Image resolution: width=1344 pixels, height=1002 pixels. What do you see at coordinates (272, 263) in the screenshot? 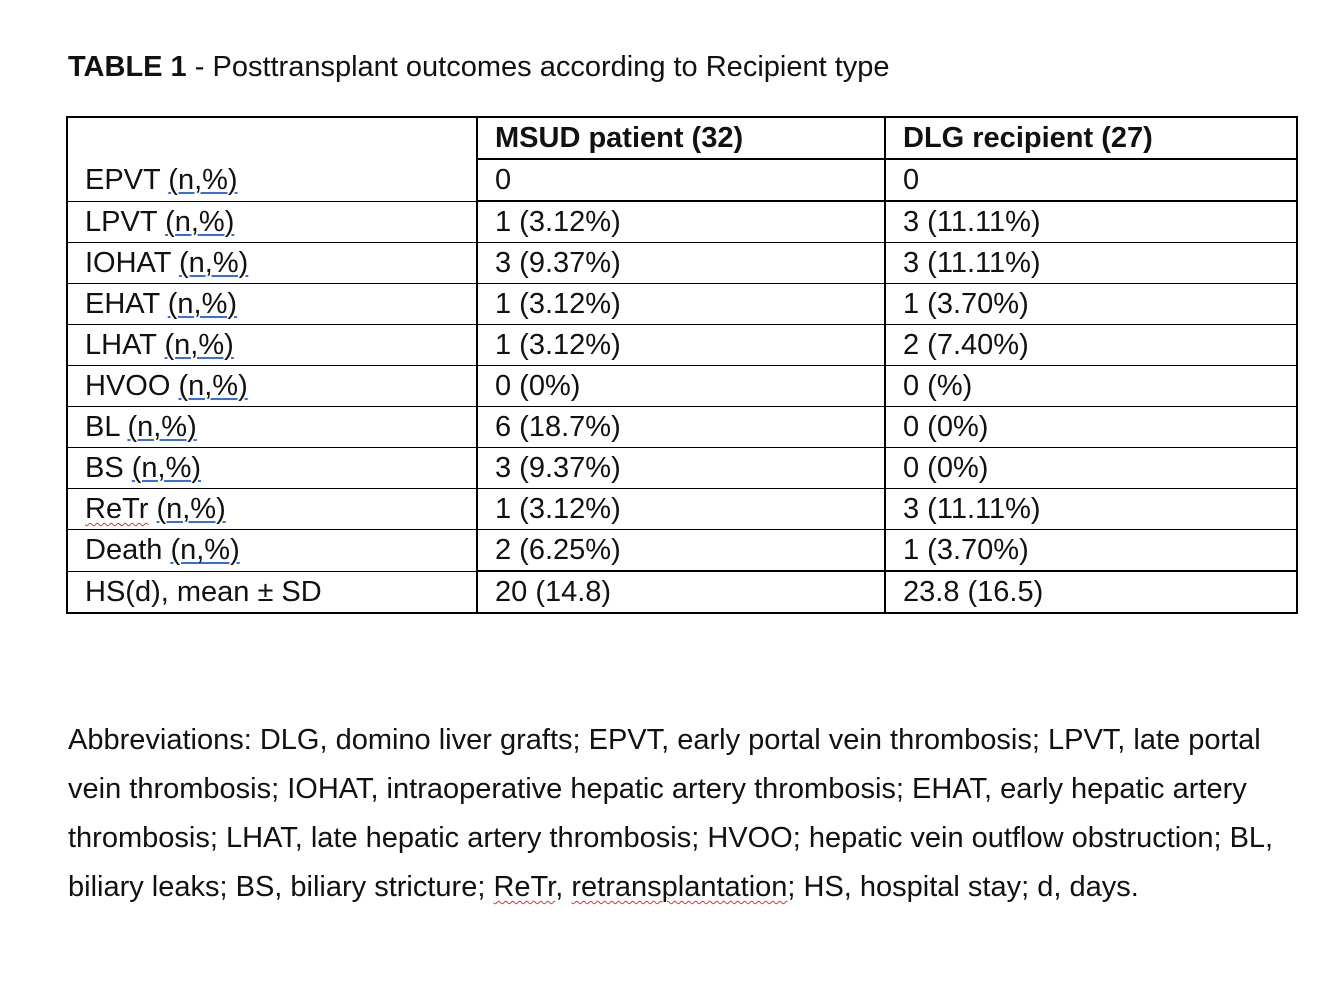
I see `row-label: IOHAT (n,%)` at bounding box center [272, 263].